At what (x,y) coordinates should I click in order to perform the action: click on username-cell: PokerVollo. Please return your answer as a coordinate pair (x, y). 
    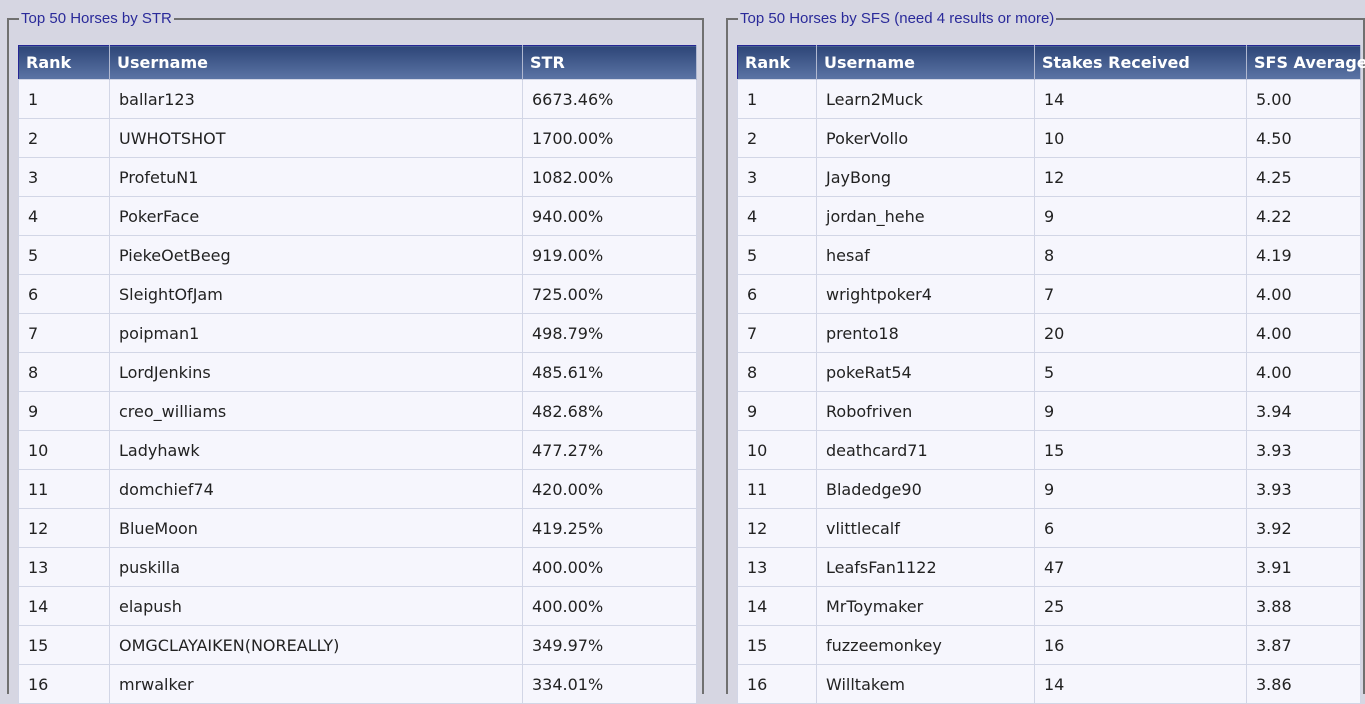
    Looking at the image, I should click on (925, 138).